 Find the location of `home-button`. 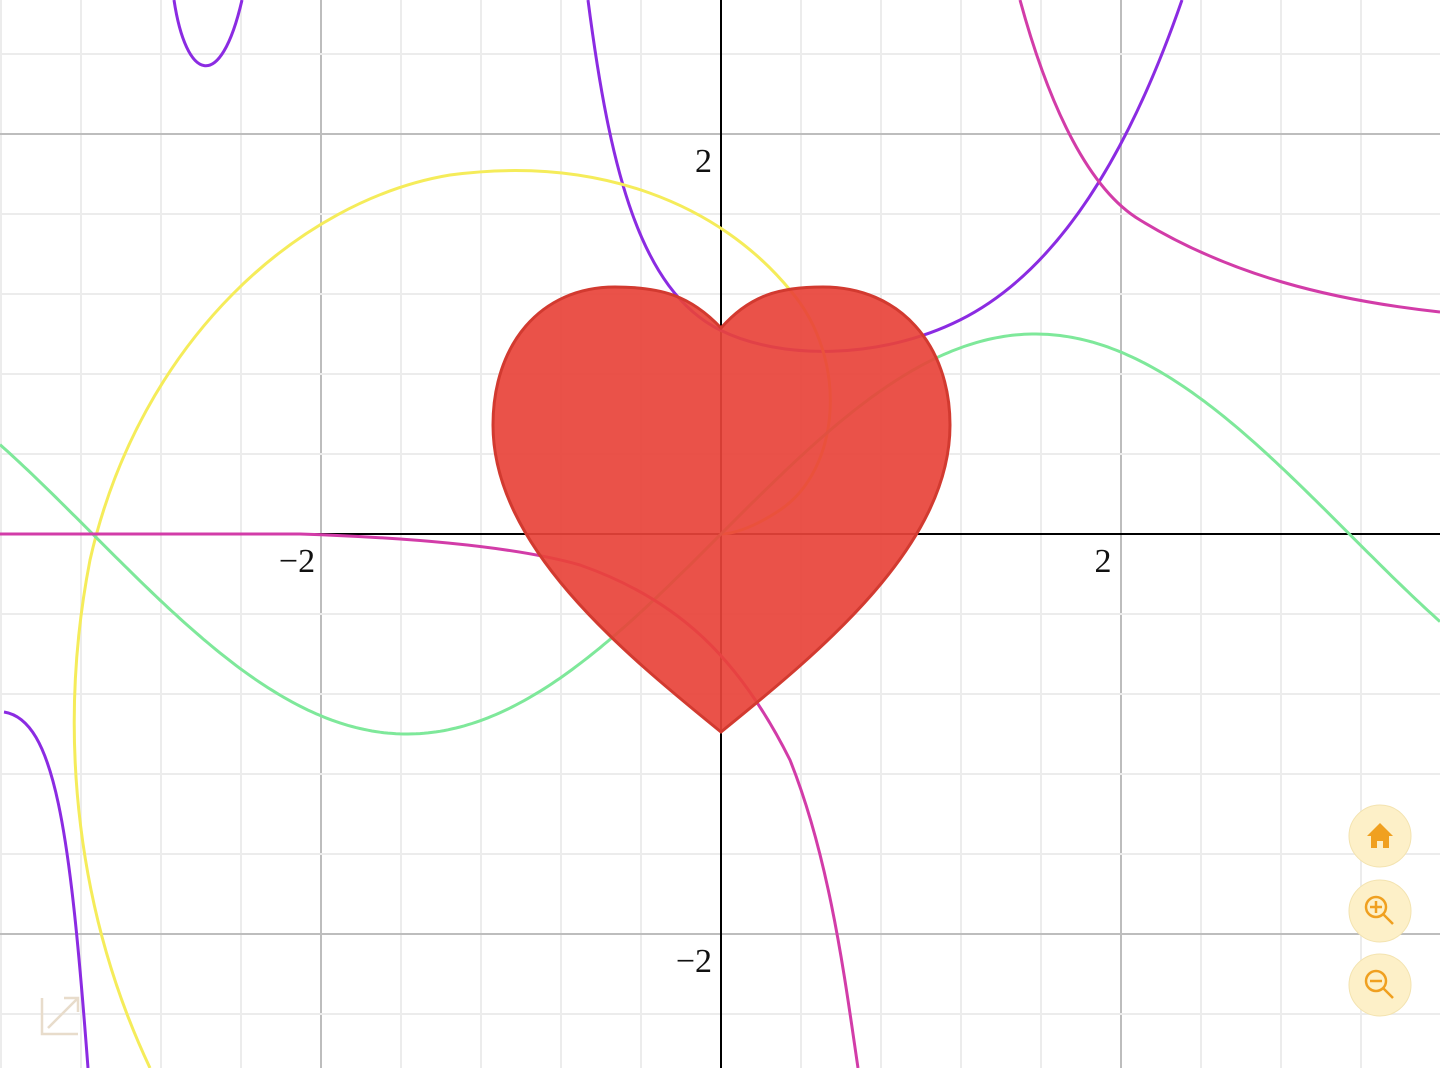

home-button is located at coordinates (1380, 836).